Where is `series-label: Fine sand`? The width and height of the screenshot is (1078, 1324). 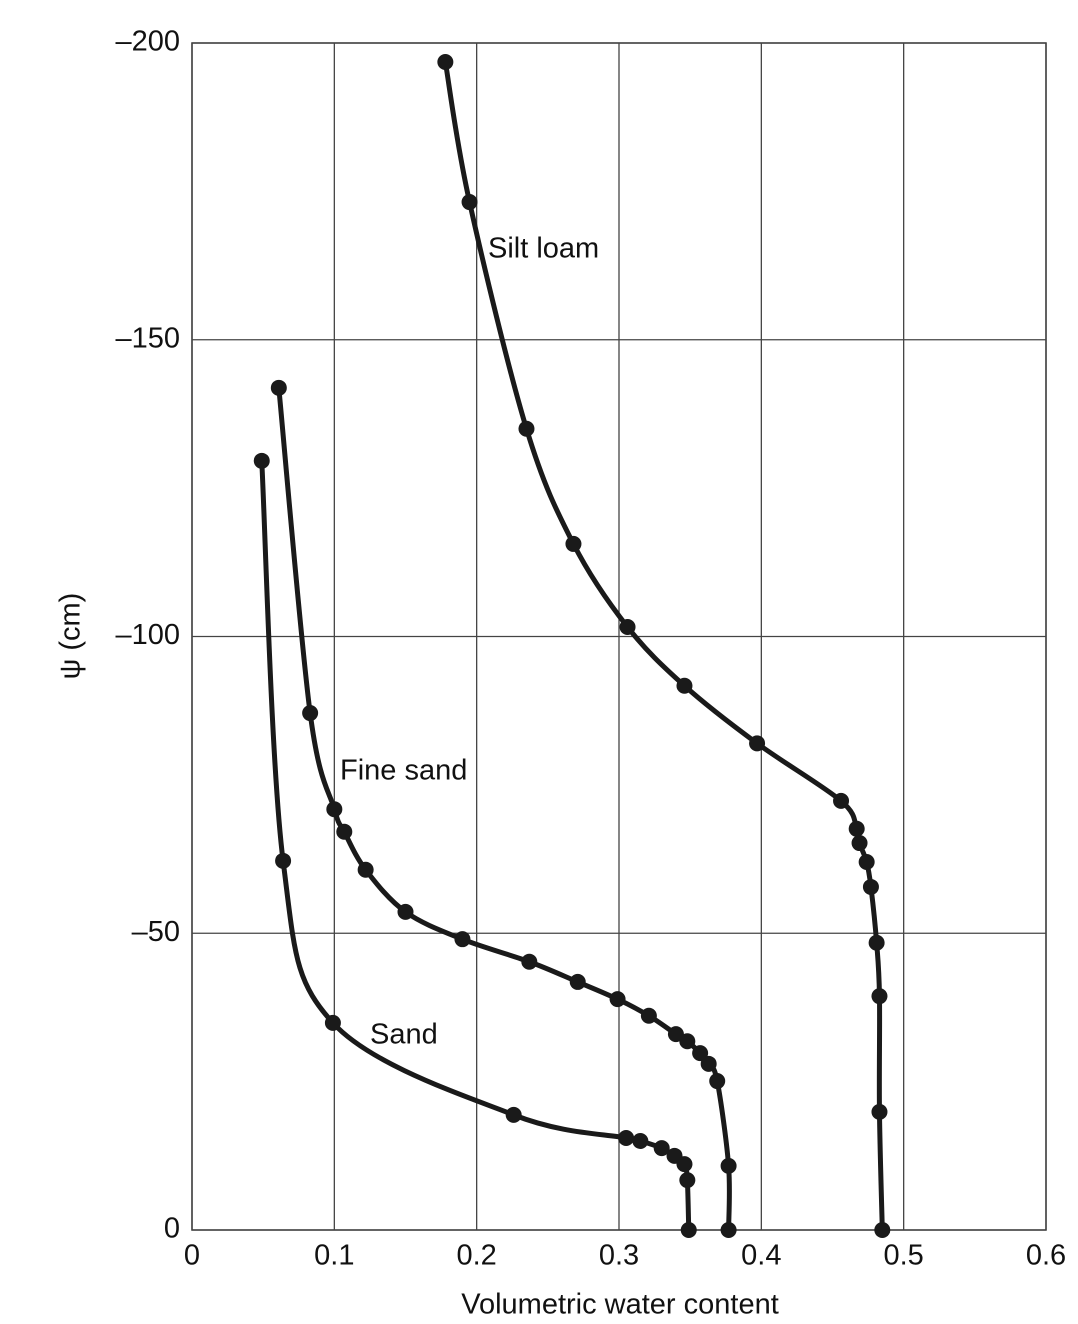
series-label: Fine sand is located at coordinates (403, 771).